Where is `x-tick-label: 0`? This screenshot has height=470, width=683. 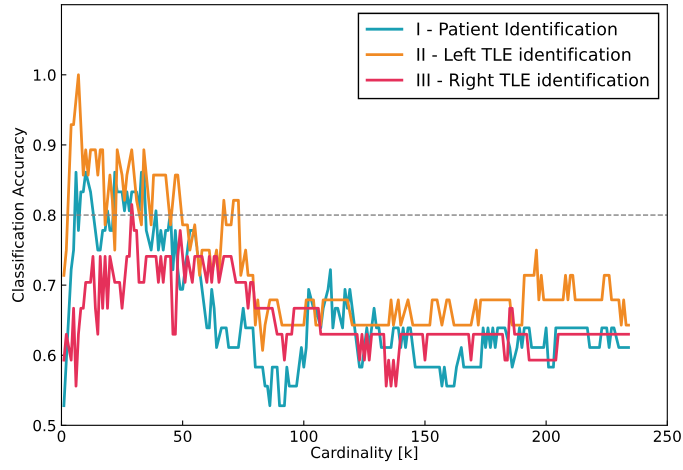 x-tick-label: 0 is located at coordinates (62, 436).